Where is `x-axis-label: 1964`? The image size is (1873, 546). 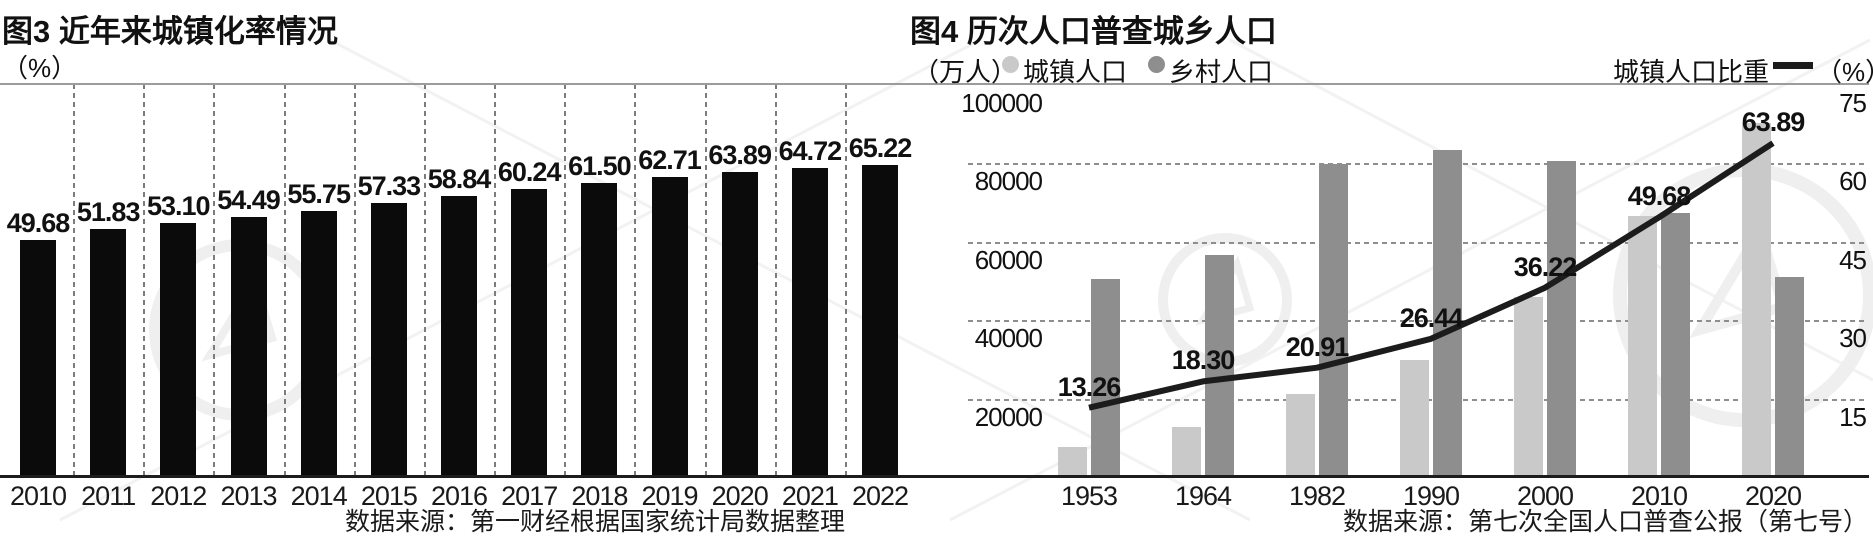 x-axis-label: 1964 is located at coordinates (1203, 496).